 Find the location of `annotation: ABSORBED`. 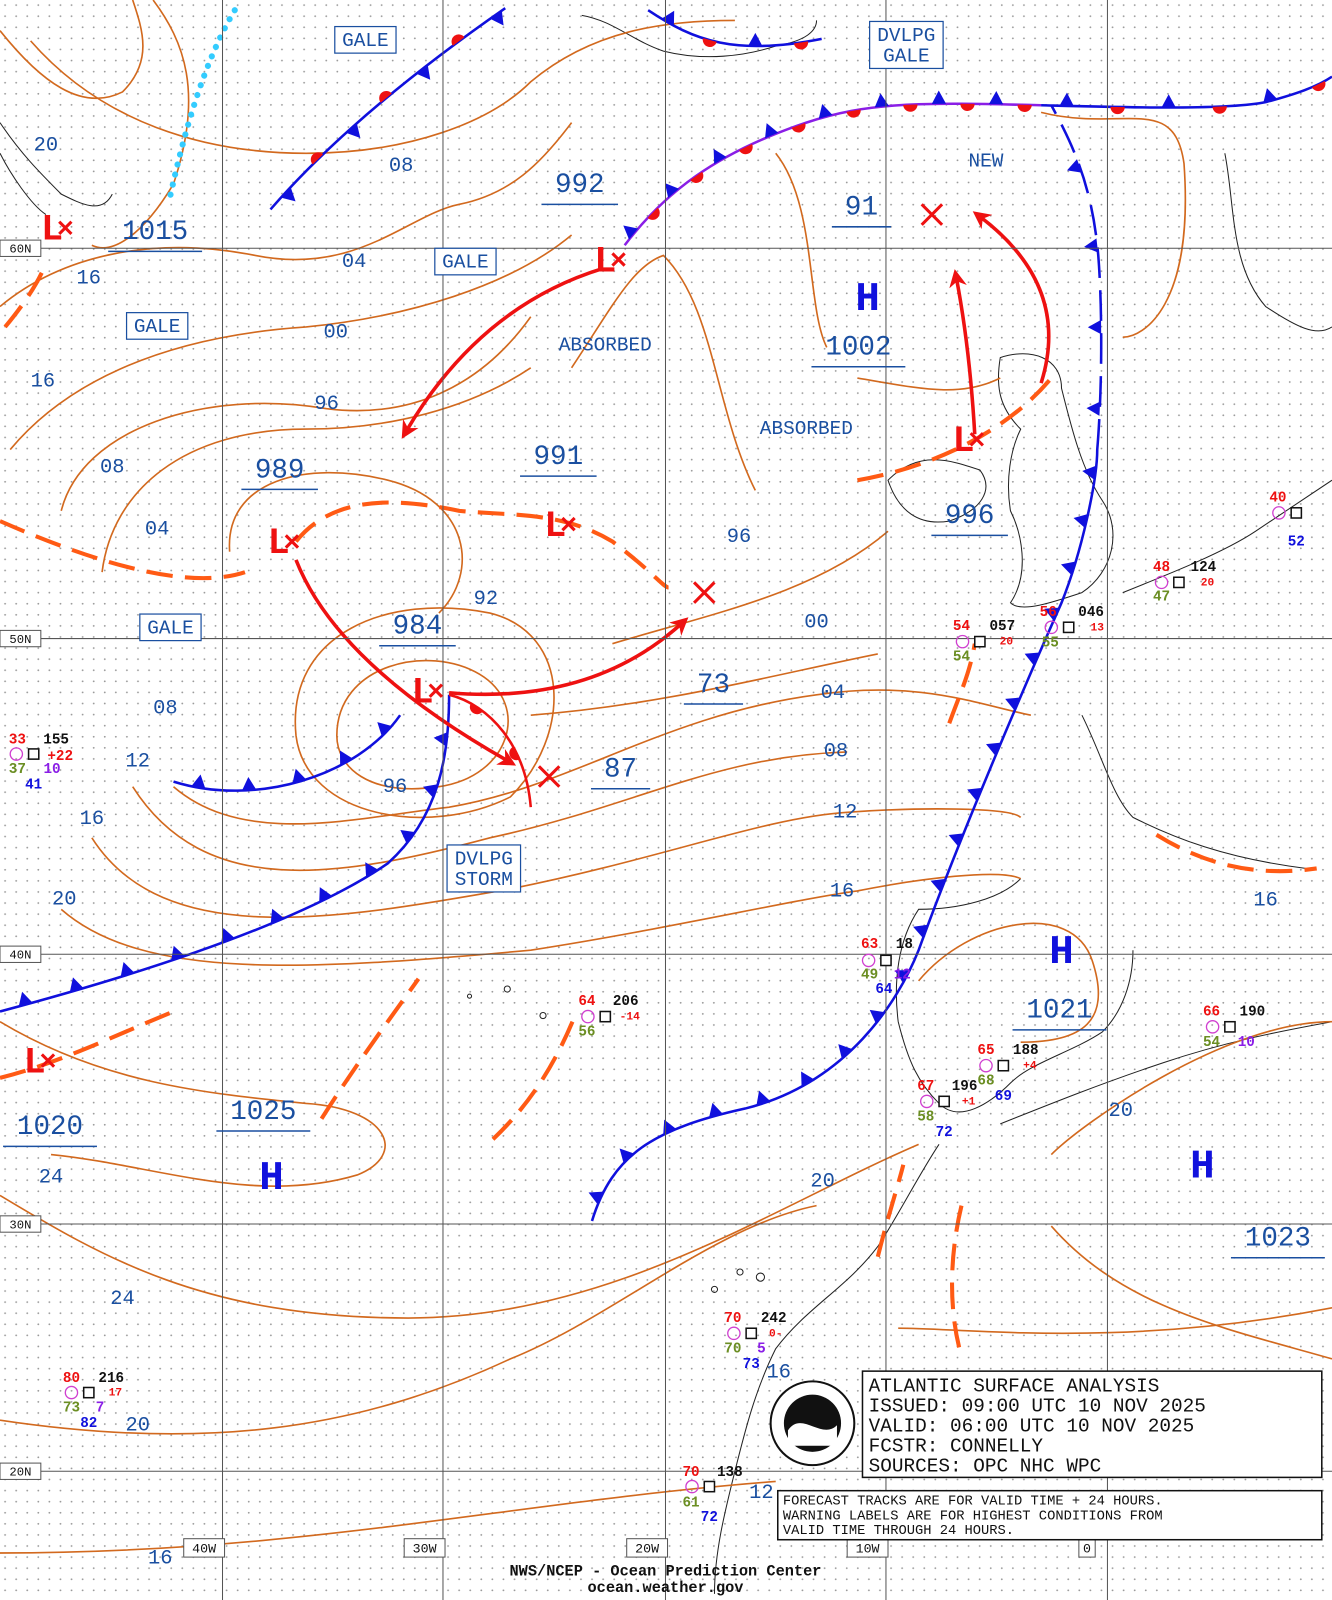

annotation: ABSORBED is located at coordinates (806, 429).